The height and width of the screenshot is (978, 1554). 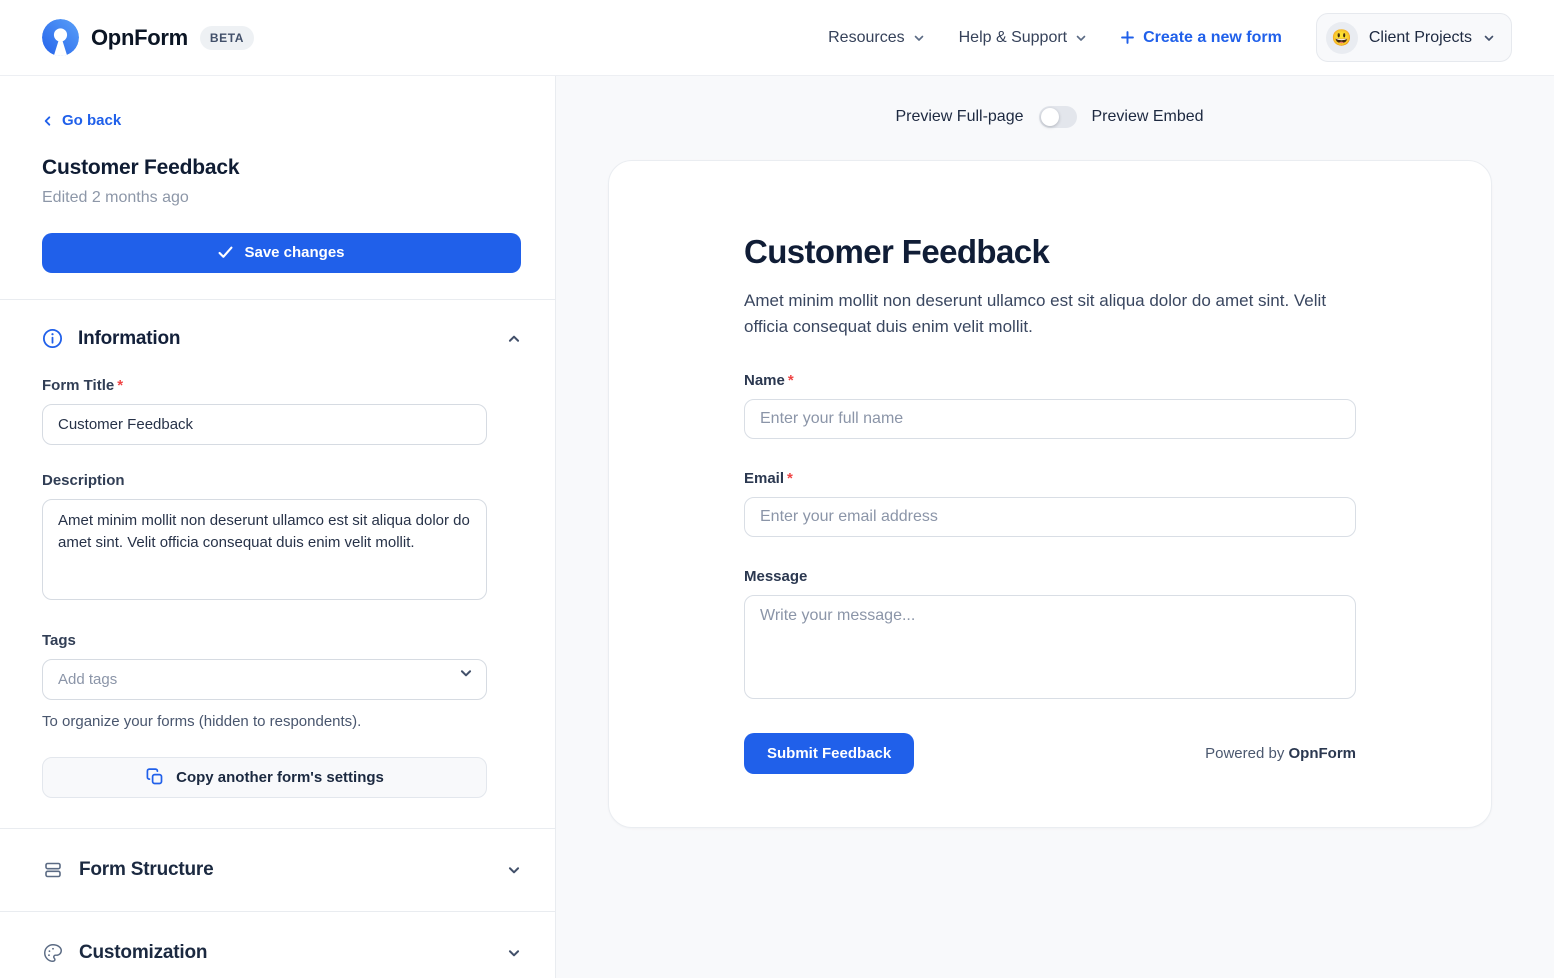 I want to click on preview-mode-toggle-row: Preview Full-page Preview Embed, so click(x=1049, y=117).